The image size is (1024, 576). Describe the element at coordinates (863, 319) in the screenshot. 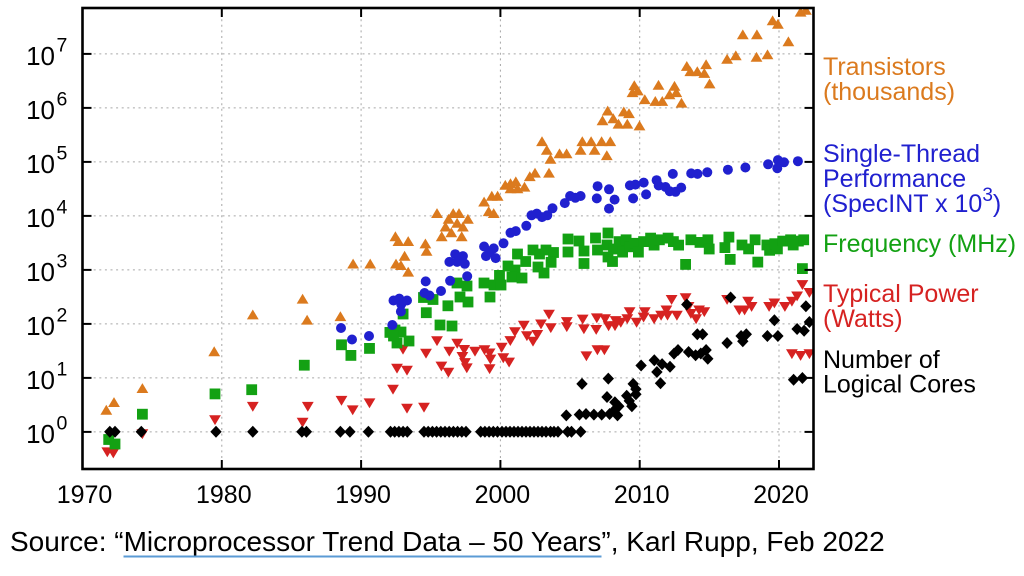

I see `svg-text: (Watts)` at that location.